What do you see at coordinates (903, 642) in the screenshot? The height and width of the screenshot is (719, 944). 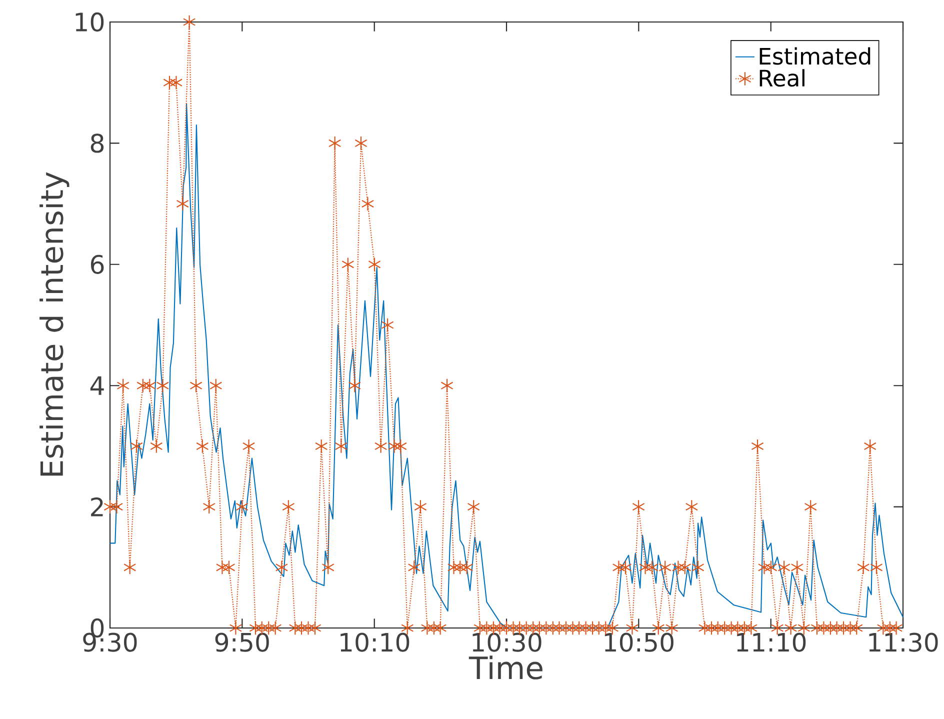 I see `x-tick-label: 11:30` at bounding box center [903, 642].